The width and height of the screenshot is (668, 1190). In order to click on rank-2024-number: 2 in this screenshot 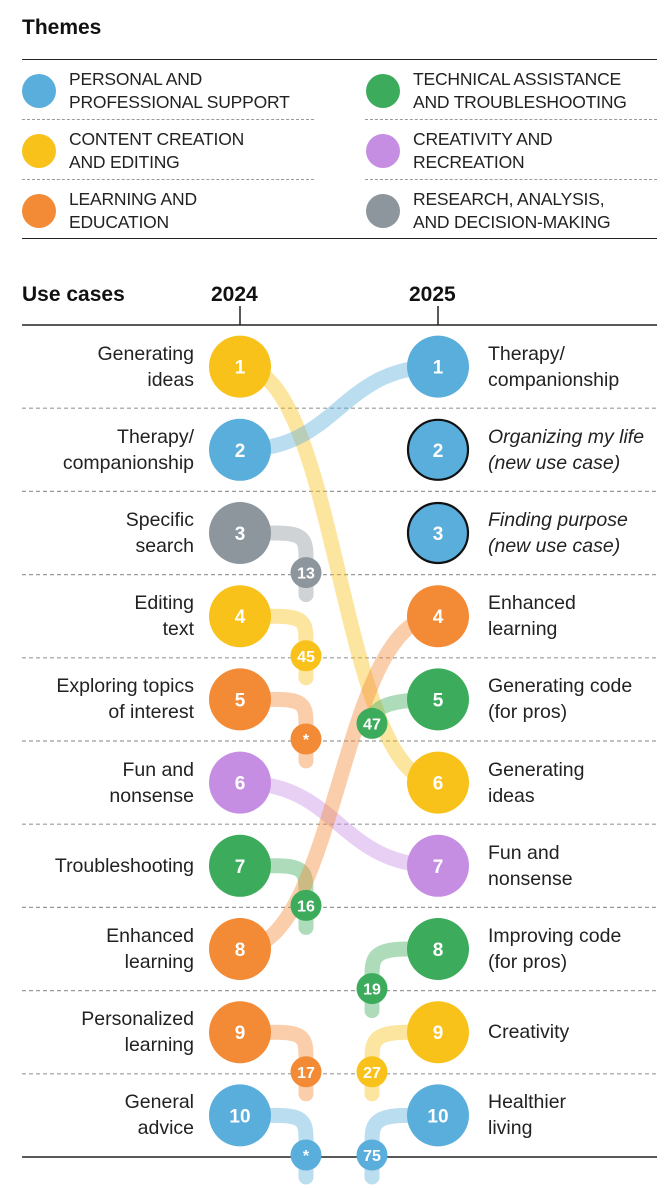, I will do `click(240, 451)`.